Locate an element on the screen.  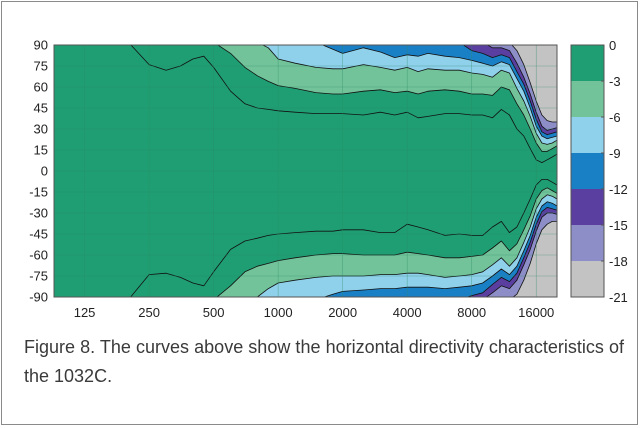
colorbar-tick-label: -15 is located at coordinates (618, 225).